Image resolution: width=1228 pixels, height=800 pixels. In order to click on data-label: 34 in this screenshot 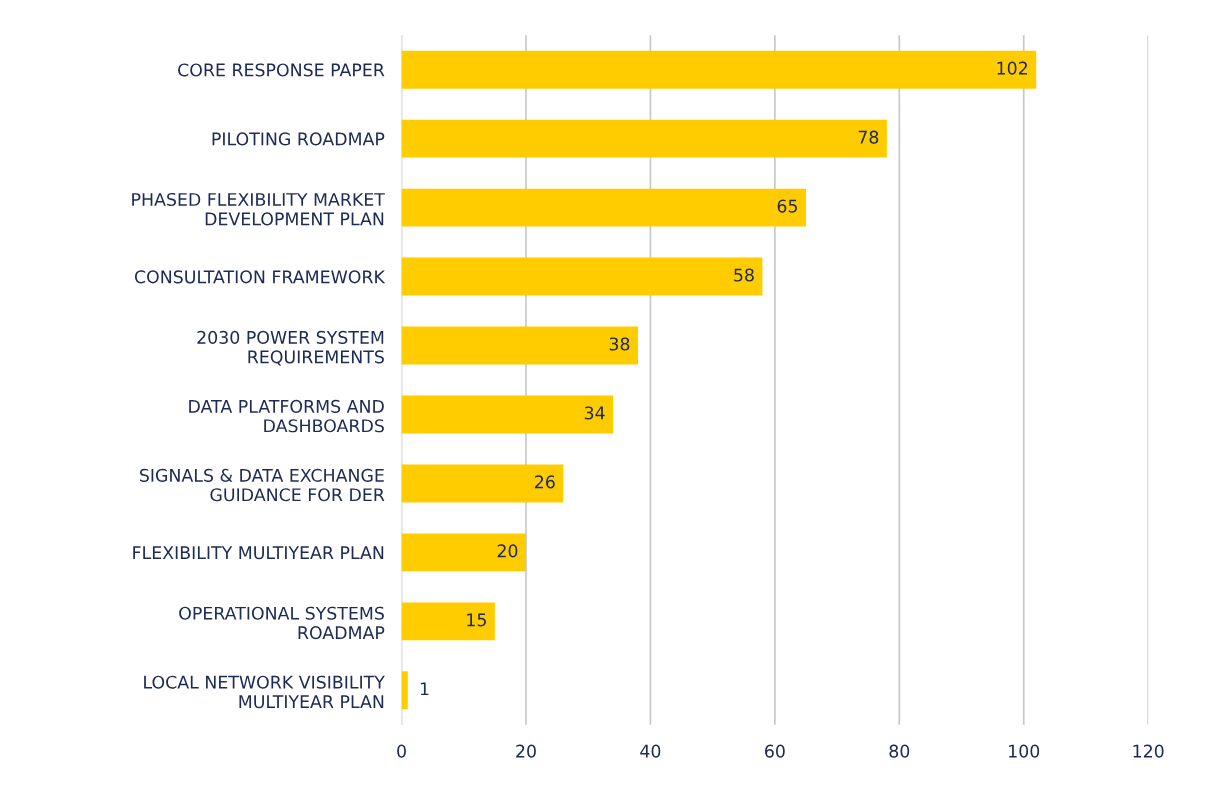, I will do `click(594, 413)`.